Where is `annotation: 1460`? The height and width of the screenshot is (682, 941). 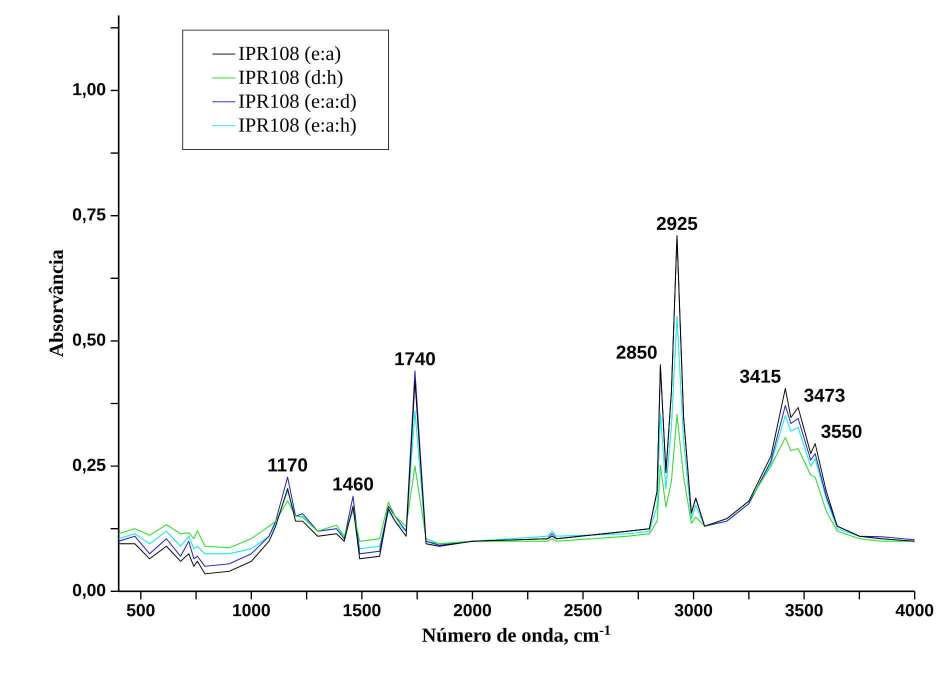 annotation: 1460 is located at coordinates (353, 484).